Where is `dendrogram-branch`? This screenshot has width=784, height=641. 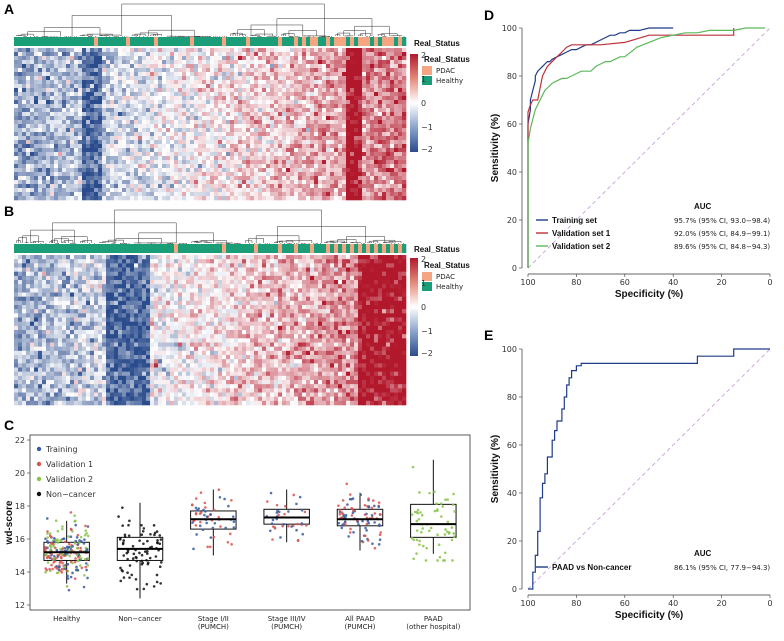
dendrogram-branch is located at coordinates (294, 37).